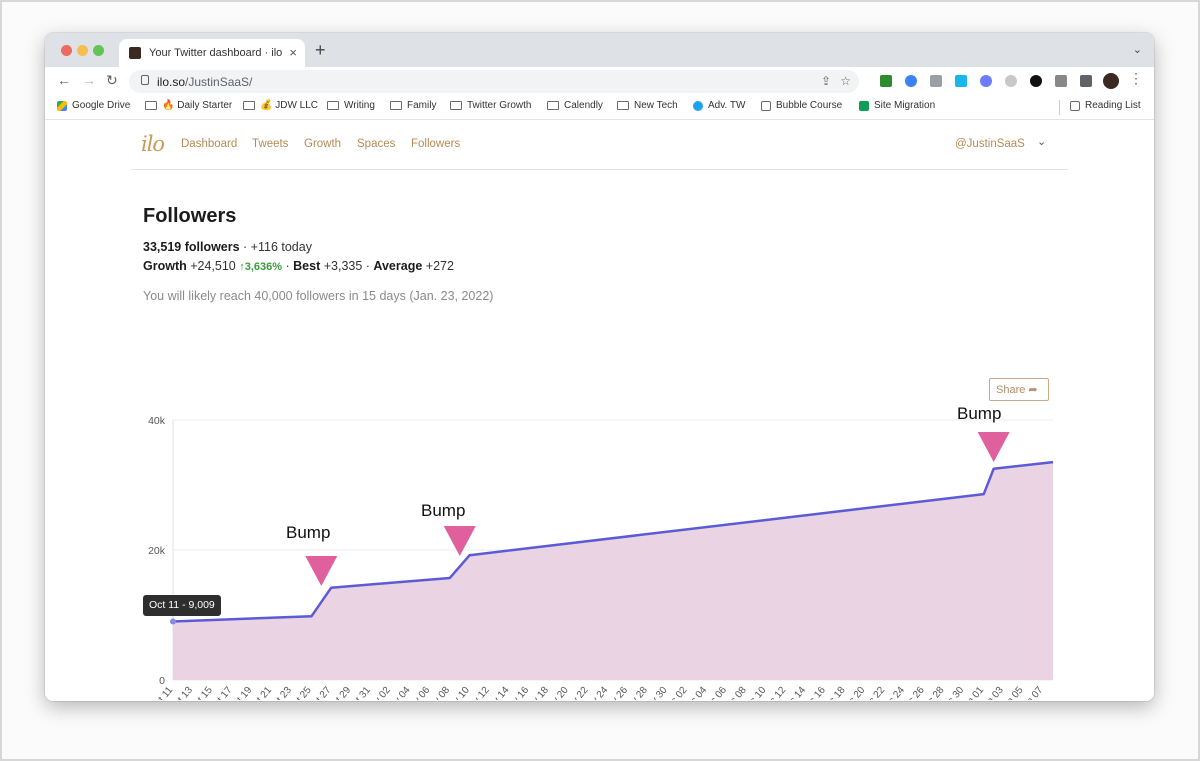 The height and width of the screenshot is (761, 1200). What do you see at coordinates (436, 144) in the screenshot?
I see `nav-followers: Followers` at bounding box center [436, 144].